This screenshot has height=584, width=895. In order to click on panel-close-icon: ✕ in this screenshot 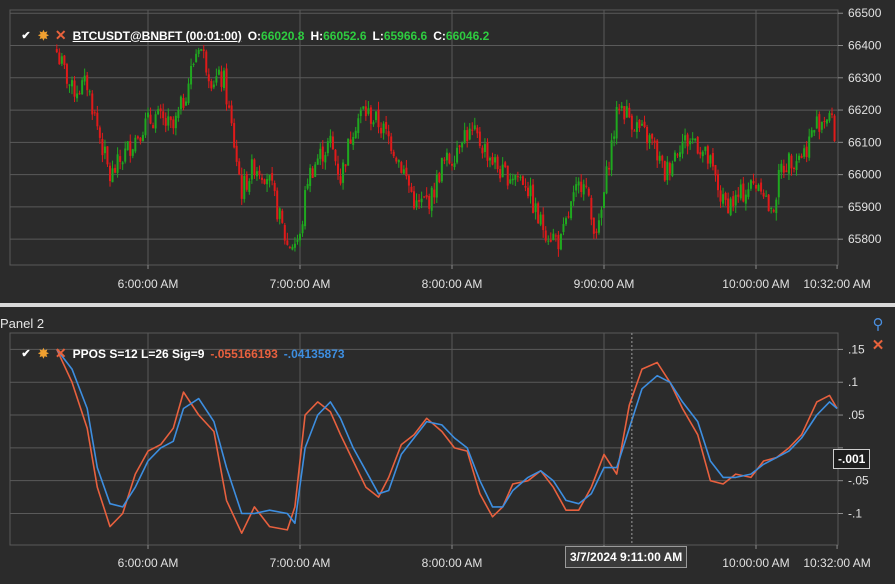, I will do `click(878, 345)`.